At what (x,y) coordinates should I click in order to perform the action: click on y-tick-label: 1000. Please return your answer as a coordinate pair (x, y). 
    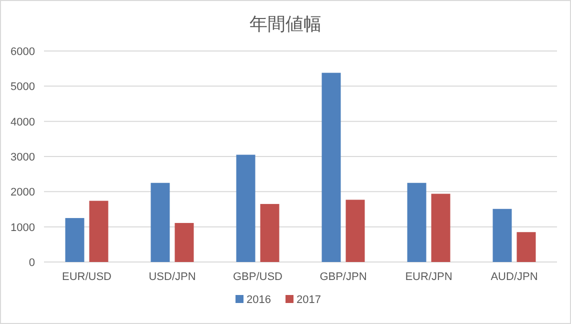
    Looking at the image, I should click on (22, 228).